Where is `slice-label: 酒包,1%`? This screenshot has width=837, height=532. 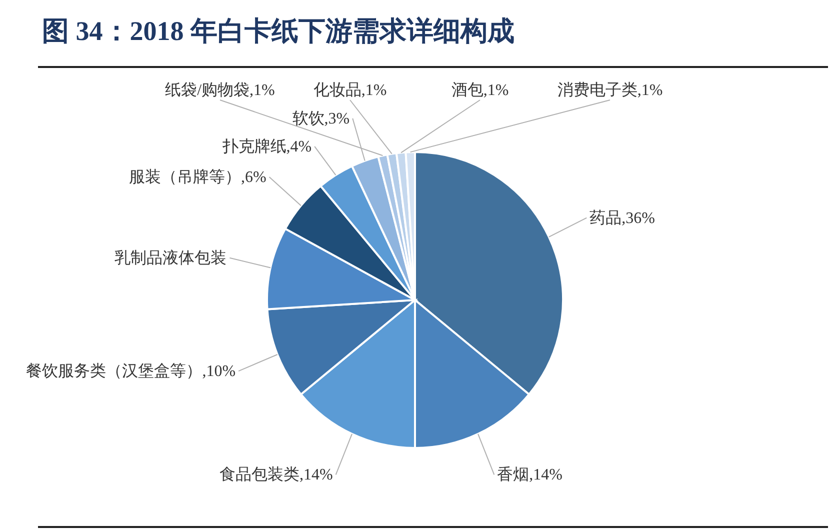 slice-label: 酒包,1% is located at coordinates (480, 90).